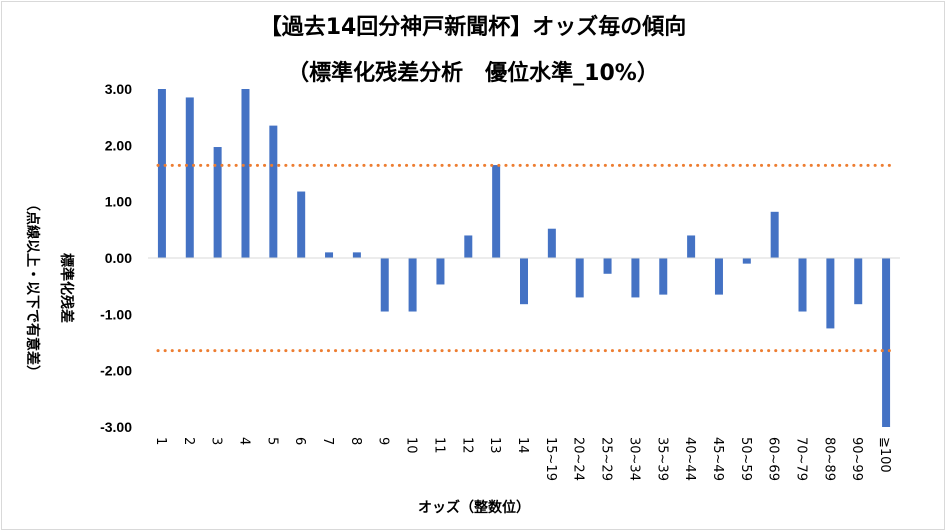  I want to click on y-axis-label-note: （点線以上・以下で有意差）, so click(32, 288).